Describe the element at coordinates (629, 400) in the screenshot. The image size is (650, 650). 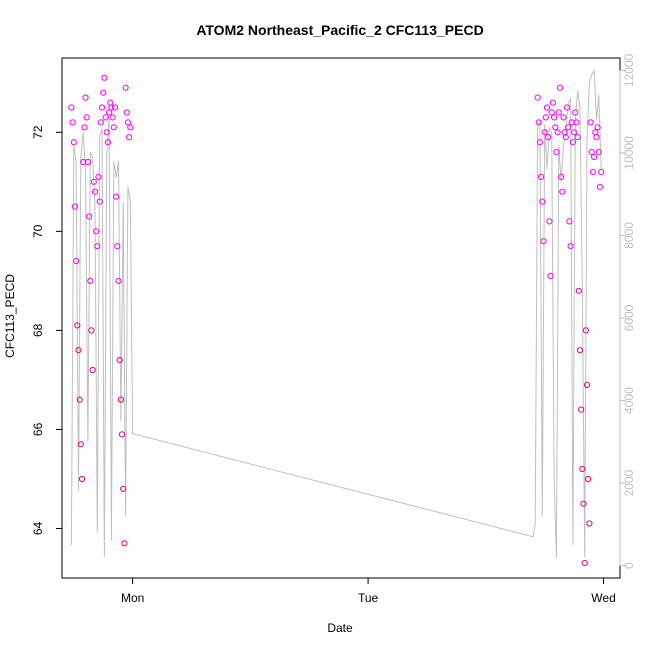
I see `y2-tick-label: 4000` at that location.